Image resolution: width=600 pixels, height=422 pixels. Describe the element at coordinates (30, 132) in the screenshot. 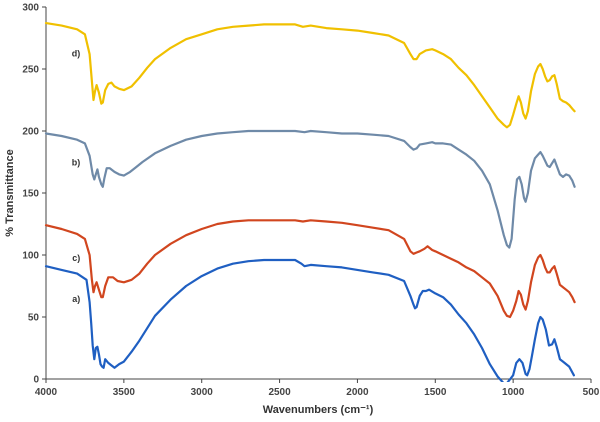

I see `y-tick-label: 200` at that location.